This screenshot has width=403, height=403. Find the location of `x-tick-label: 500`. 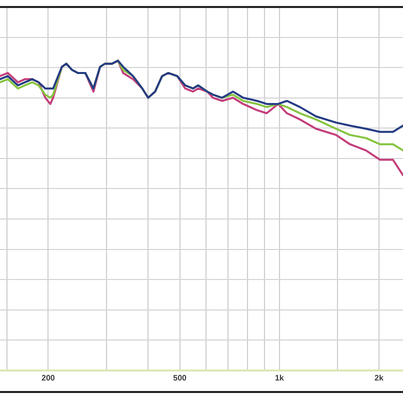

x-tick-label: 500 is located at coordinates (180, 377).